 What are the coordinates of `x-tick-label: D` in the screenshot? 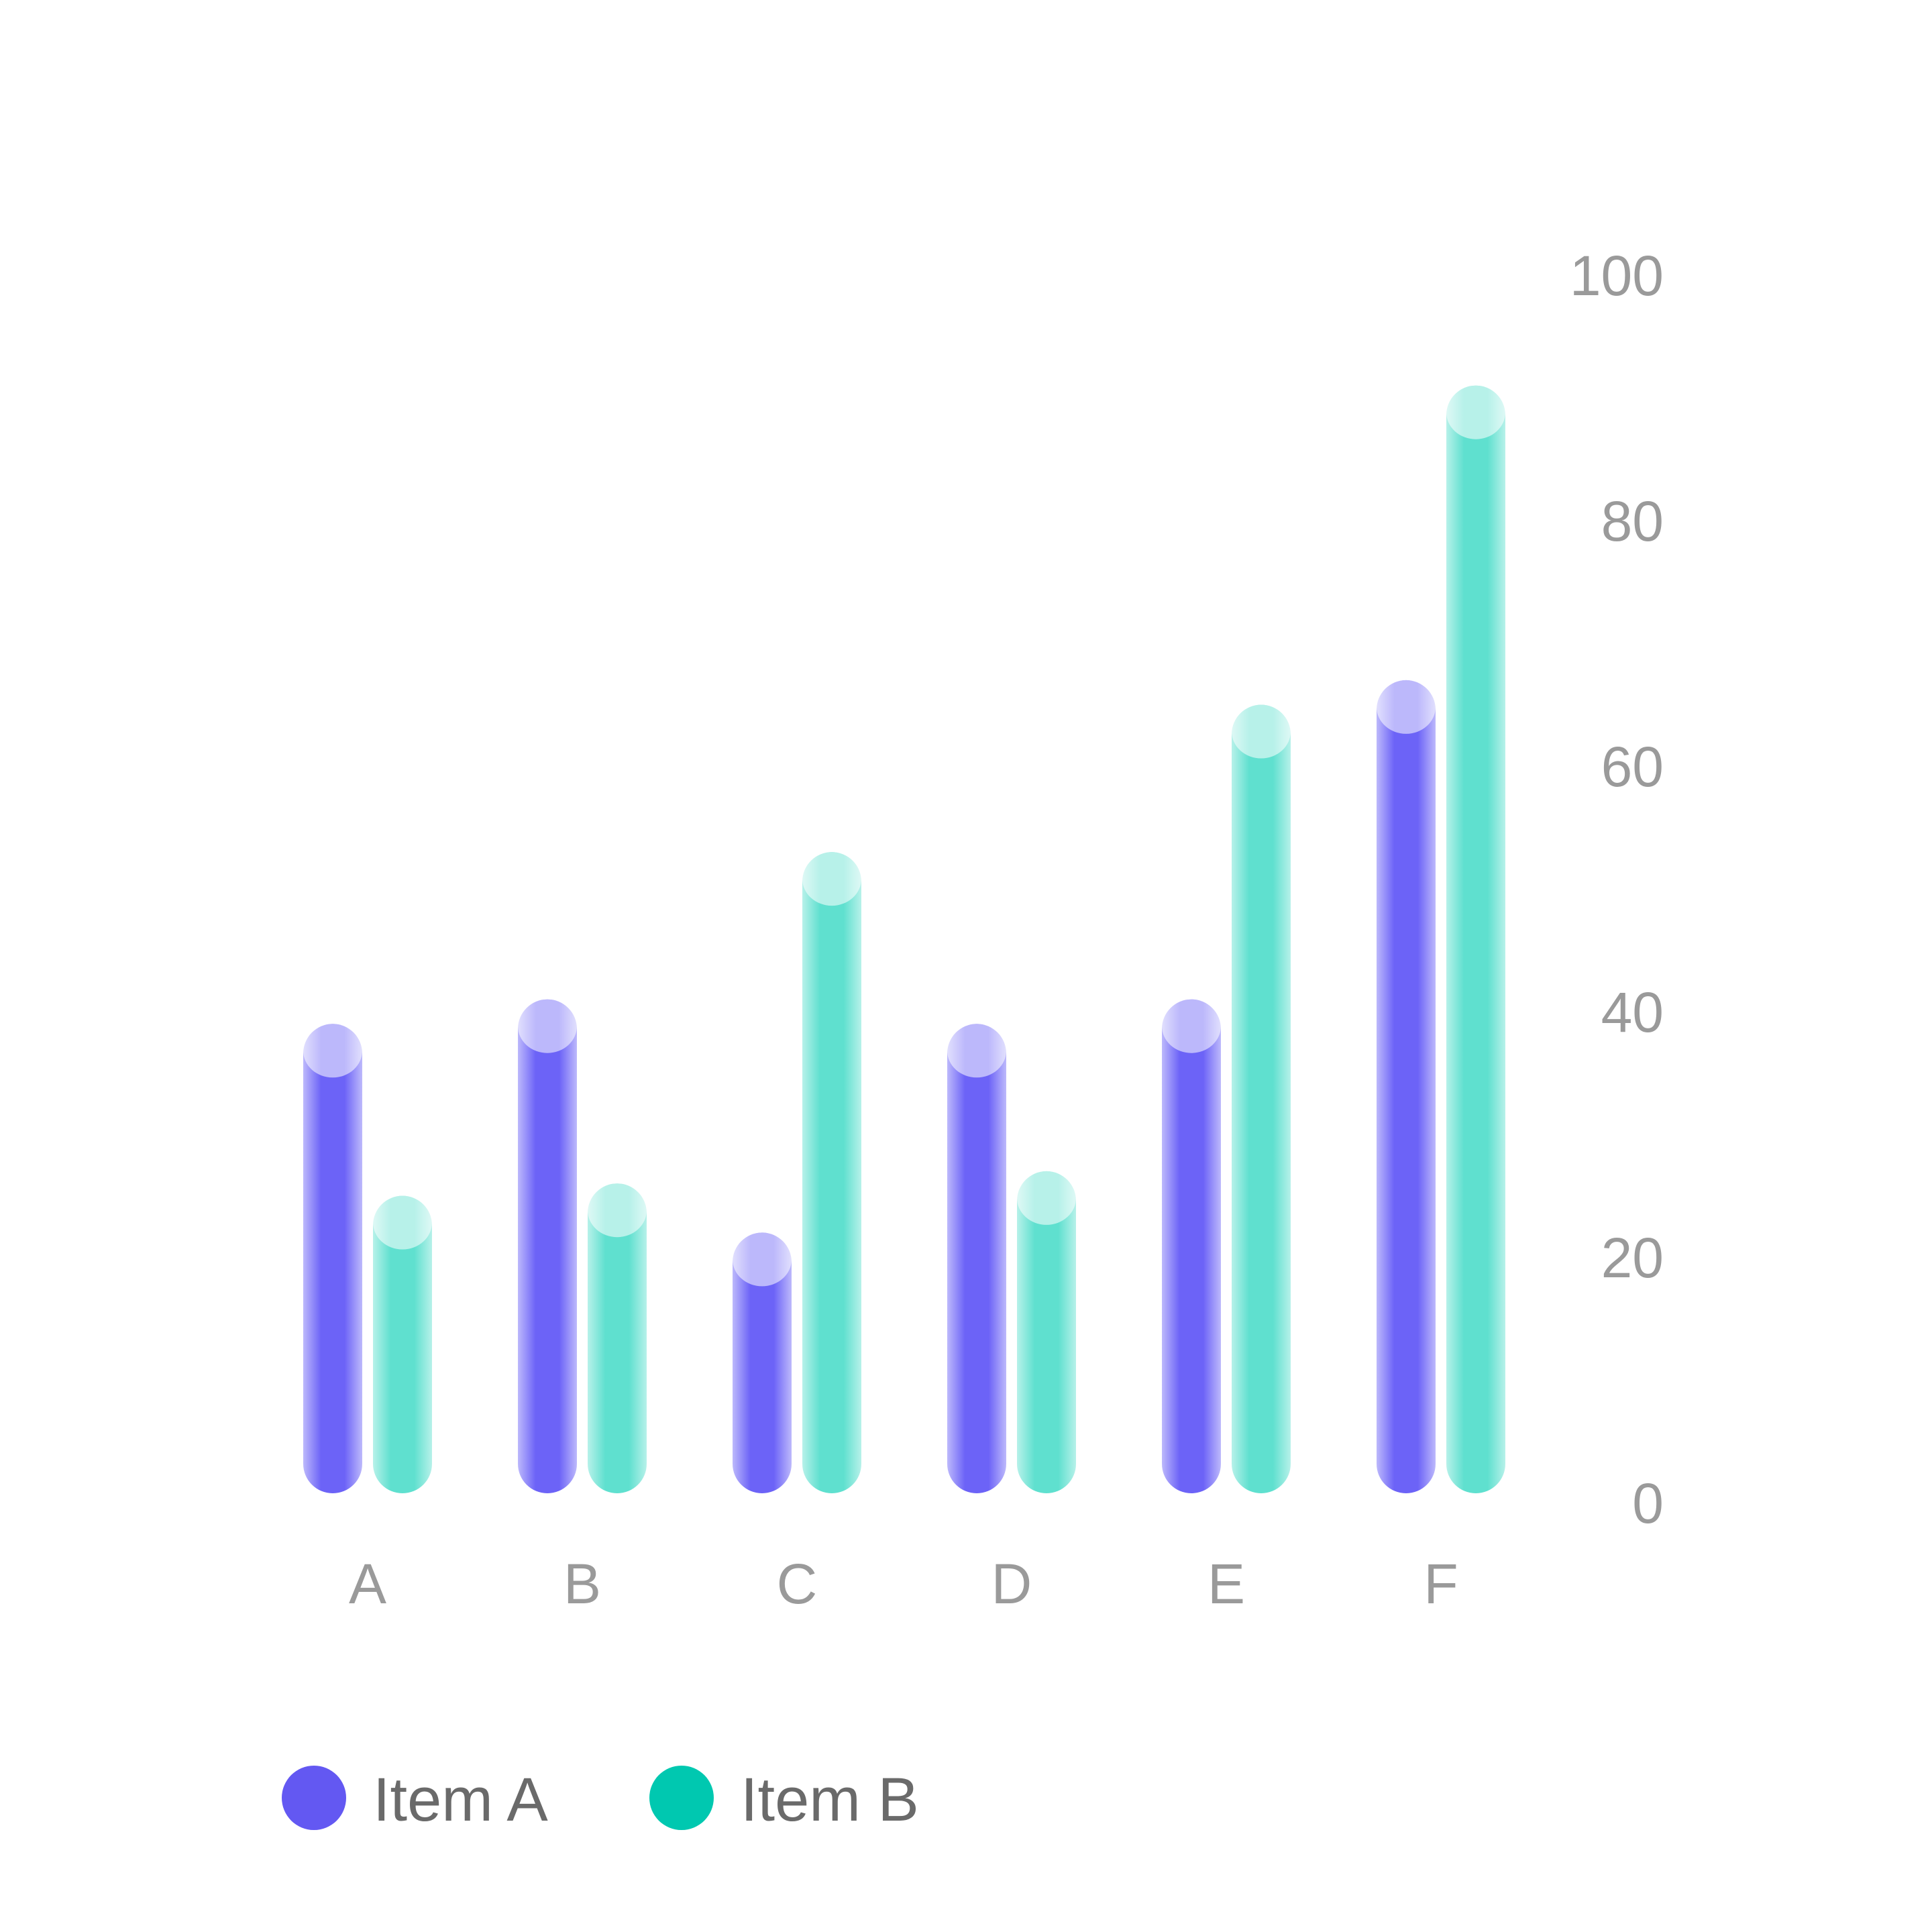 It's located at (1011, 1583).